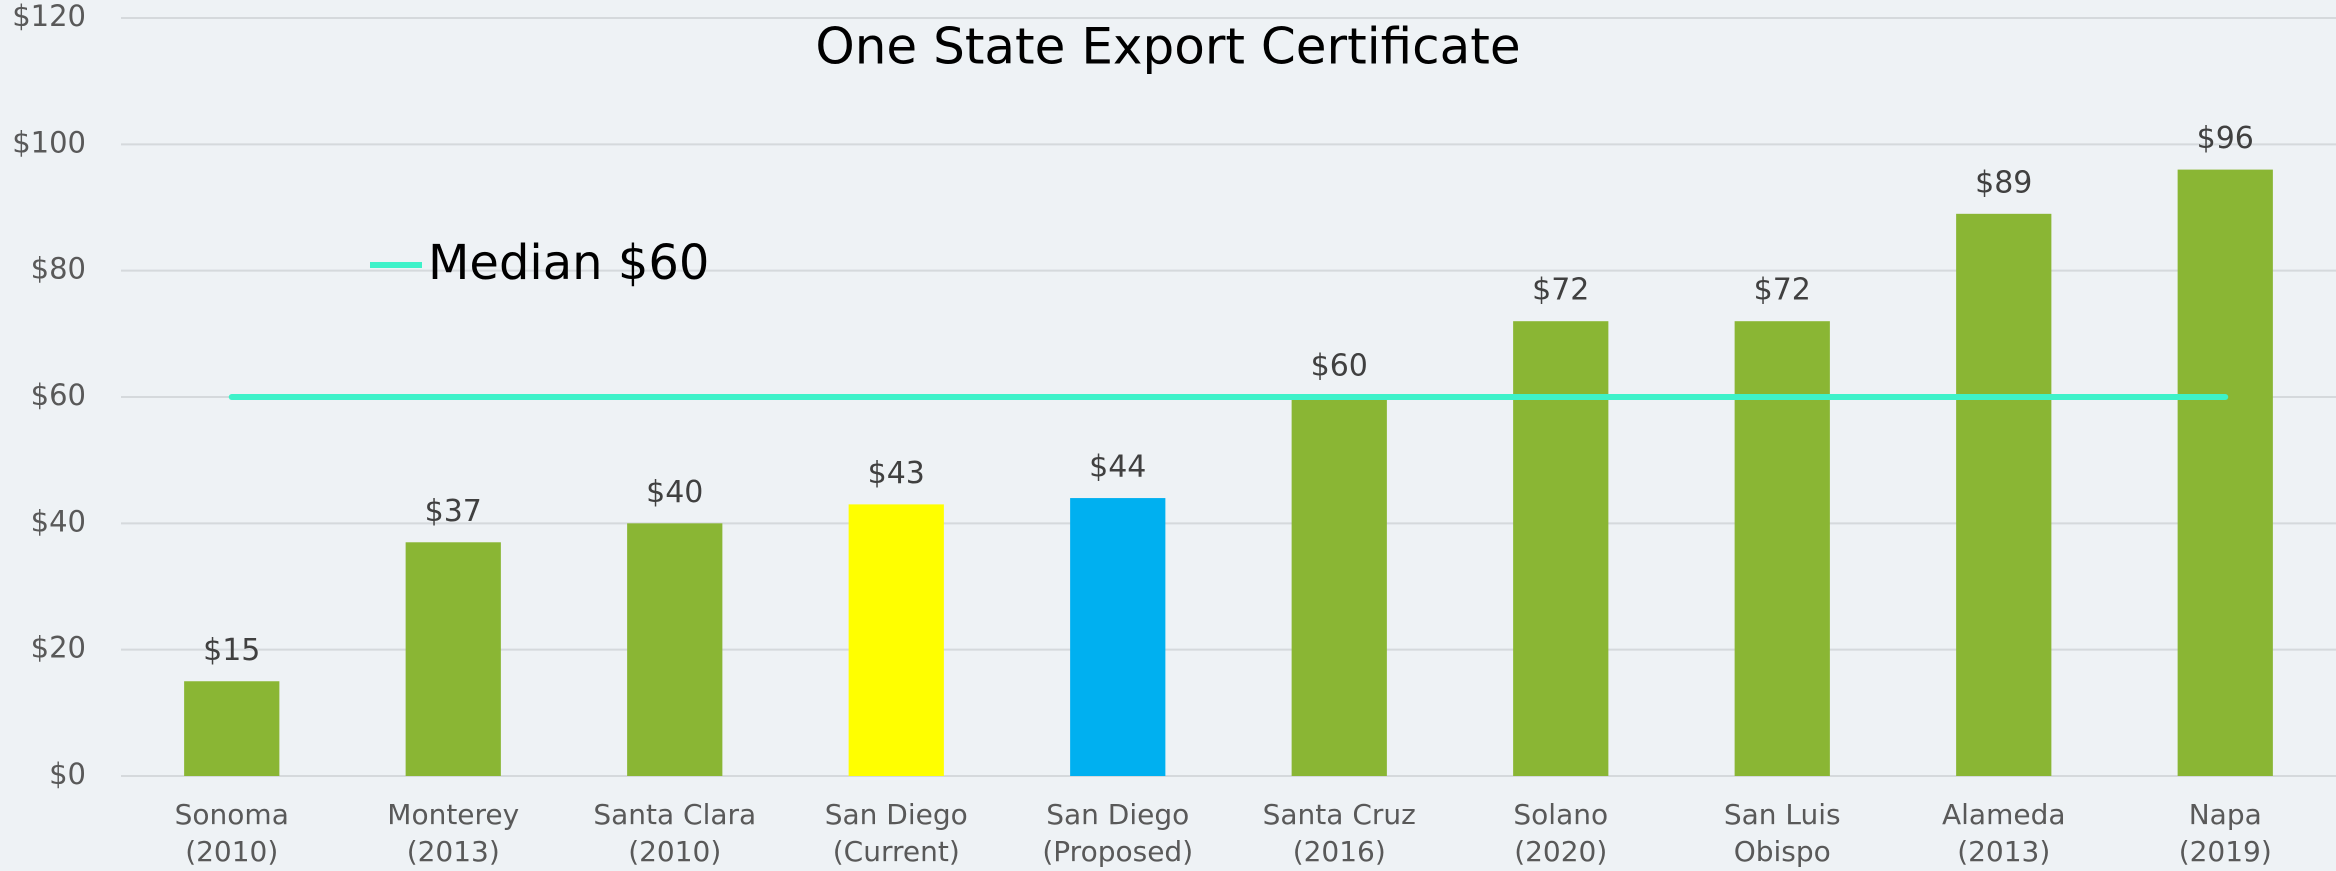 This screenshot has width=2336, height=871. What do you see at coordinates (1118, 833) in the screenshot?
I see `x-tick-label: San Diego (Proposed)` at bounding box center [1118, 833].